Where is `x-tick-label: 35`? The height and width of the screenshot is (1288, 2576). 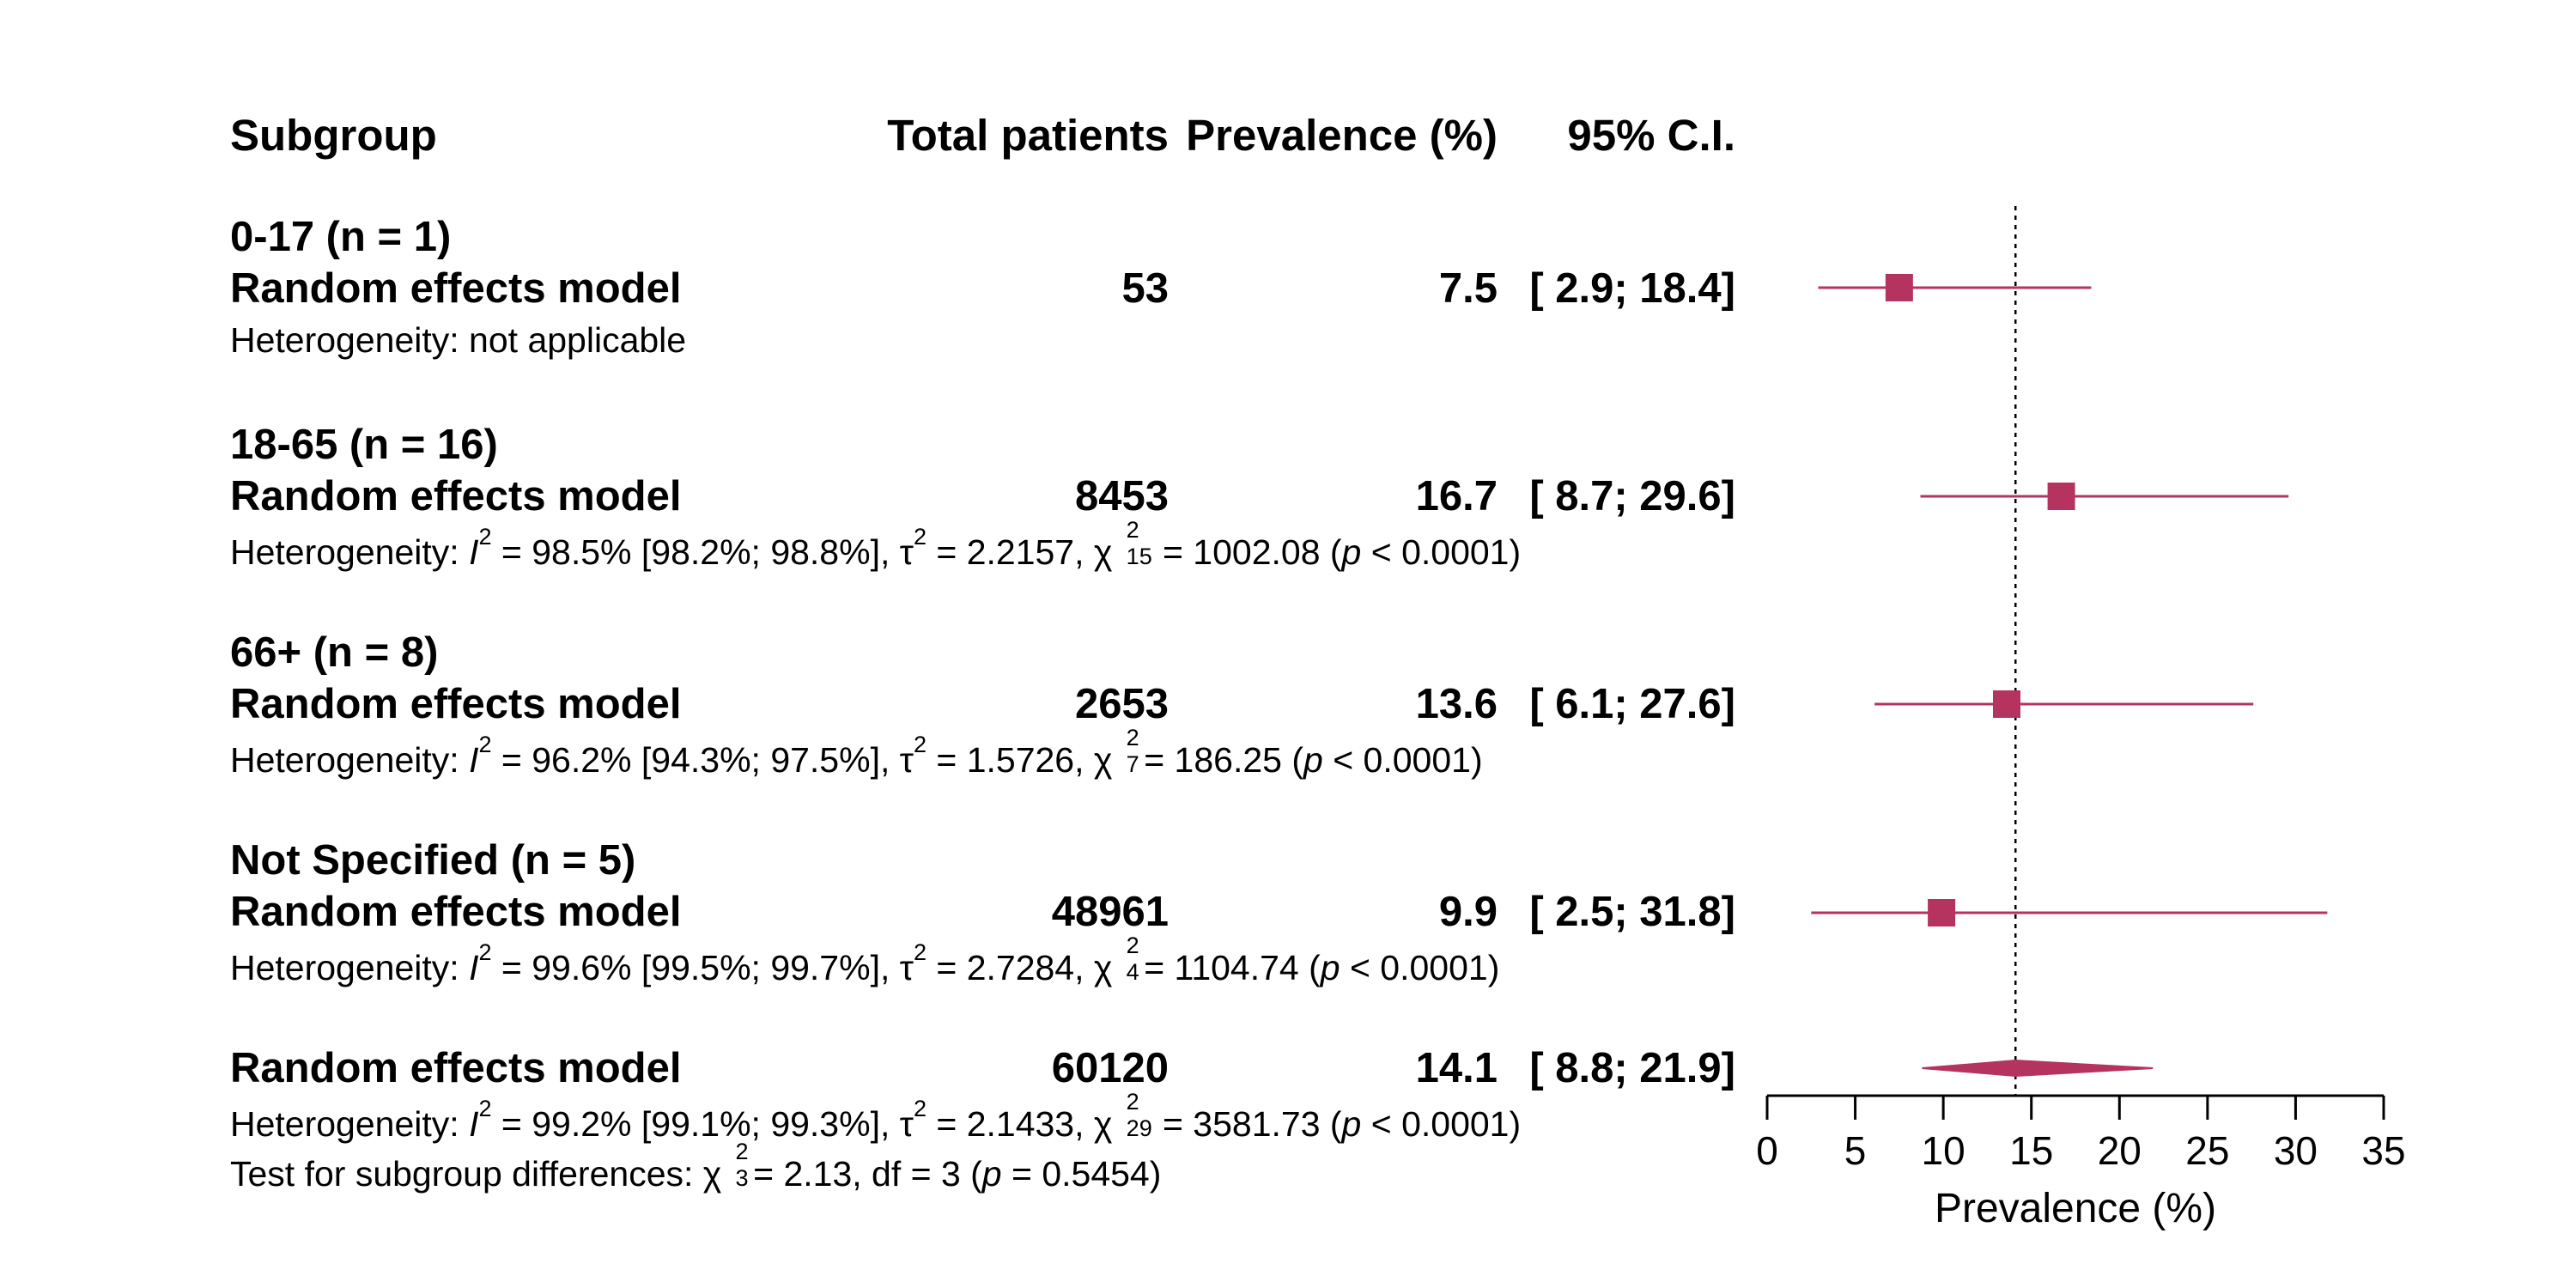
x-tick-label: 35 is located at coordinates (2383, 1151).